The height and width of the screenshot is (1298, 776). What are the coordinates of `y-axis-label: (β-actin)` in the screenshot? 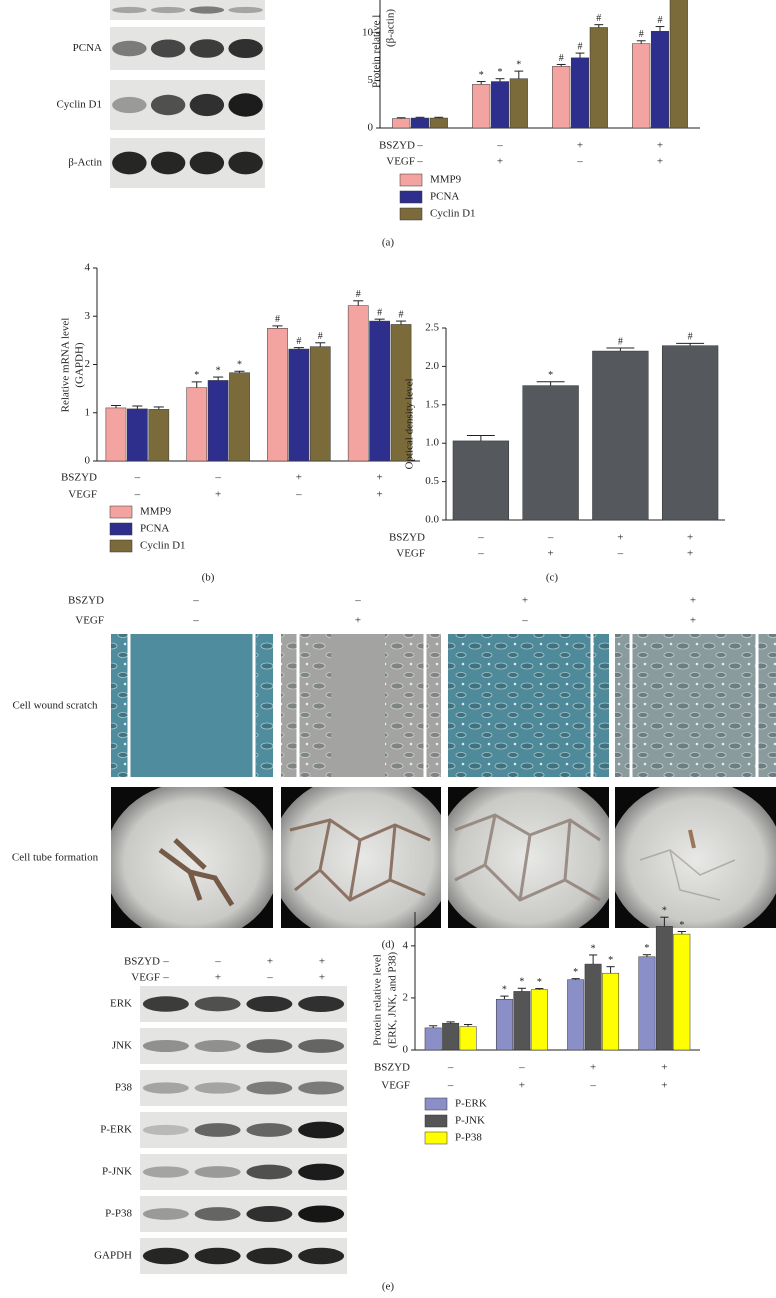 It's located at (391, 28).